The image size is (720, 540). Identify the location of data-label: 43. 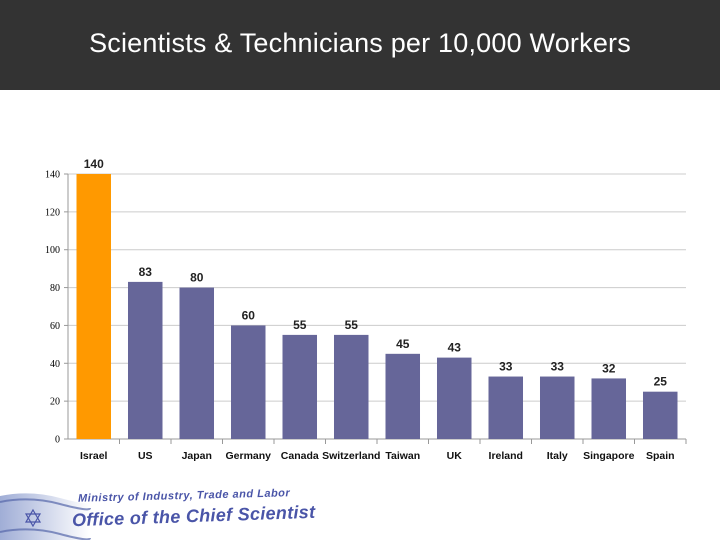
(455, 348).